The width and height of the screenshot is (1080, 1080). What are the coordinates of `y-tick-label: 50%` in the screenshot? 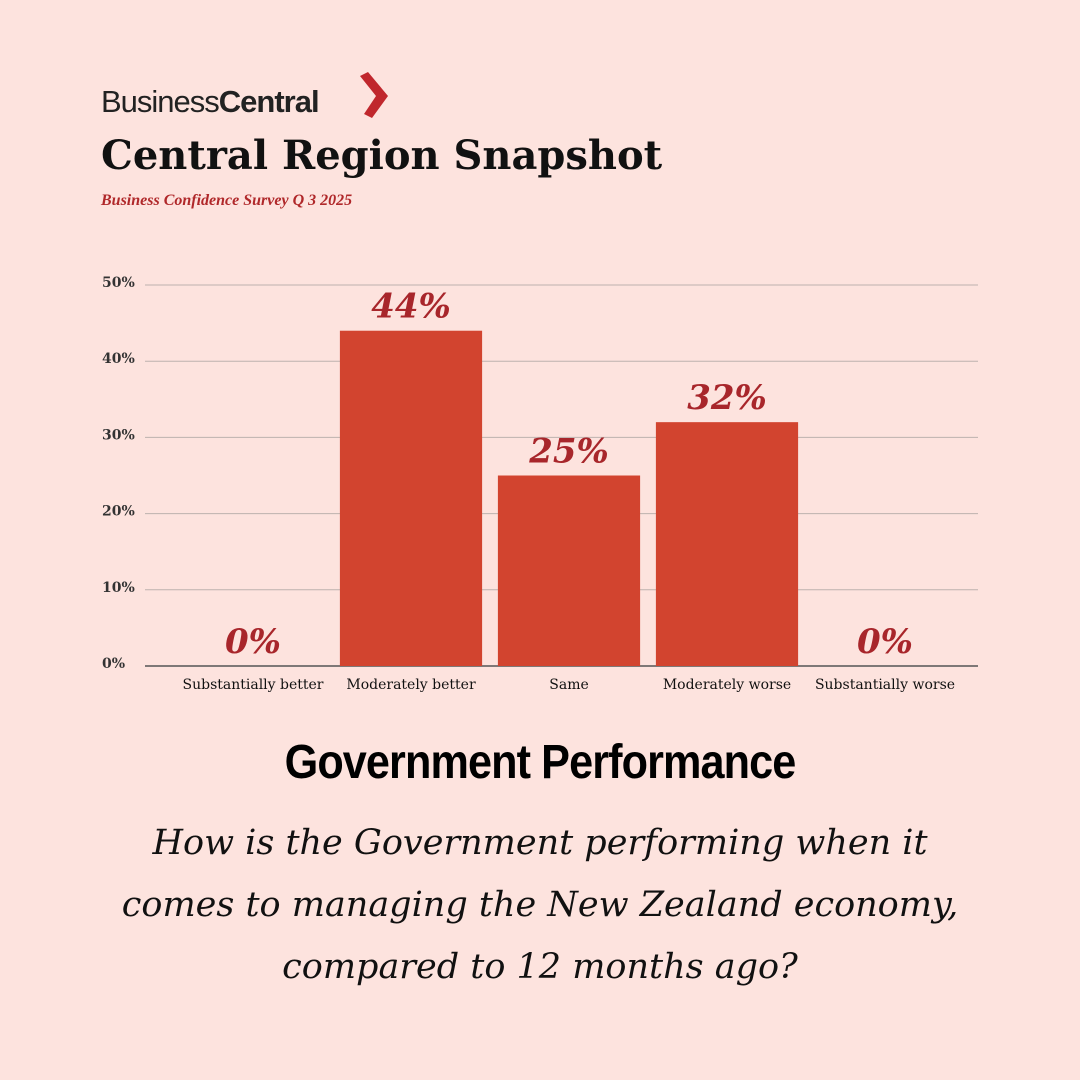 It's located at (118, 283).